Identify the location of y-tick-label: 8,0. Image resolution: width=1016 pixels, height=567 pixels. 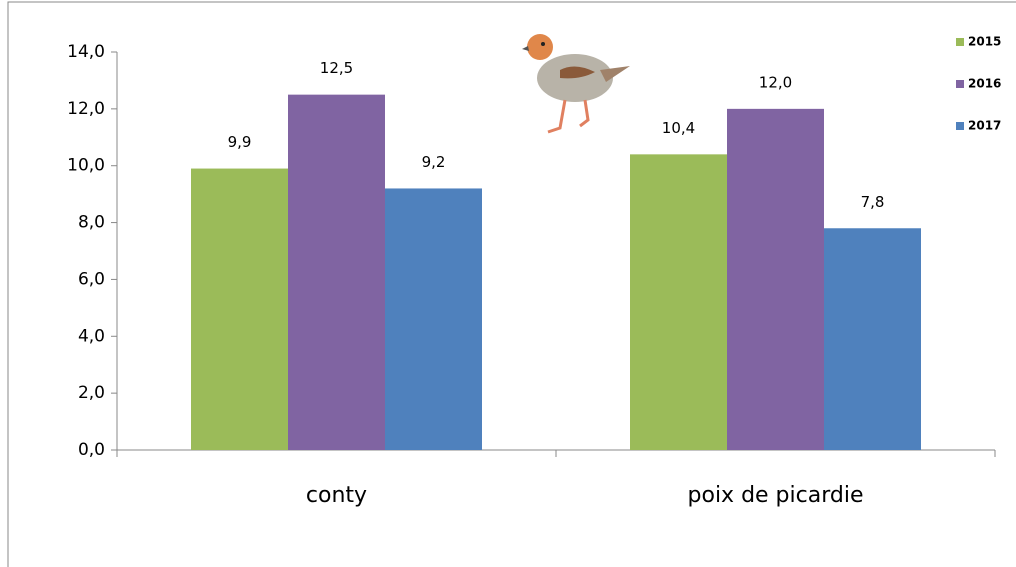
(91, 223).